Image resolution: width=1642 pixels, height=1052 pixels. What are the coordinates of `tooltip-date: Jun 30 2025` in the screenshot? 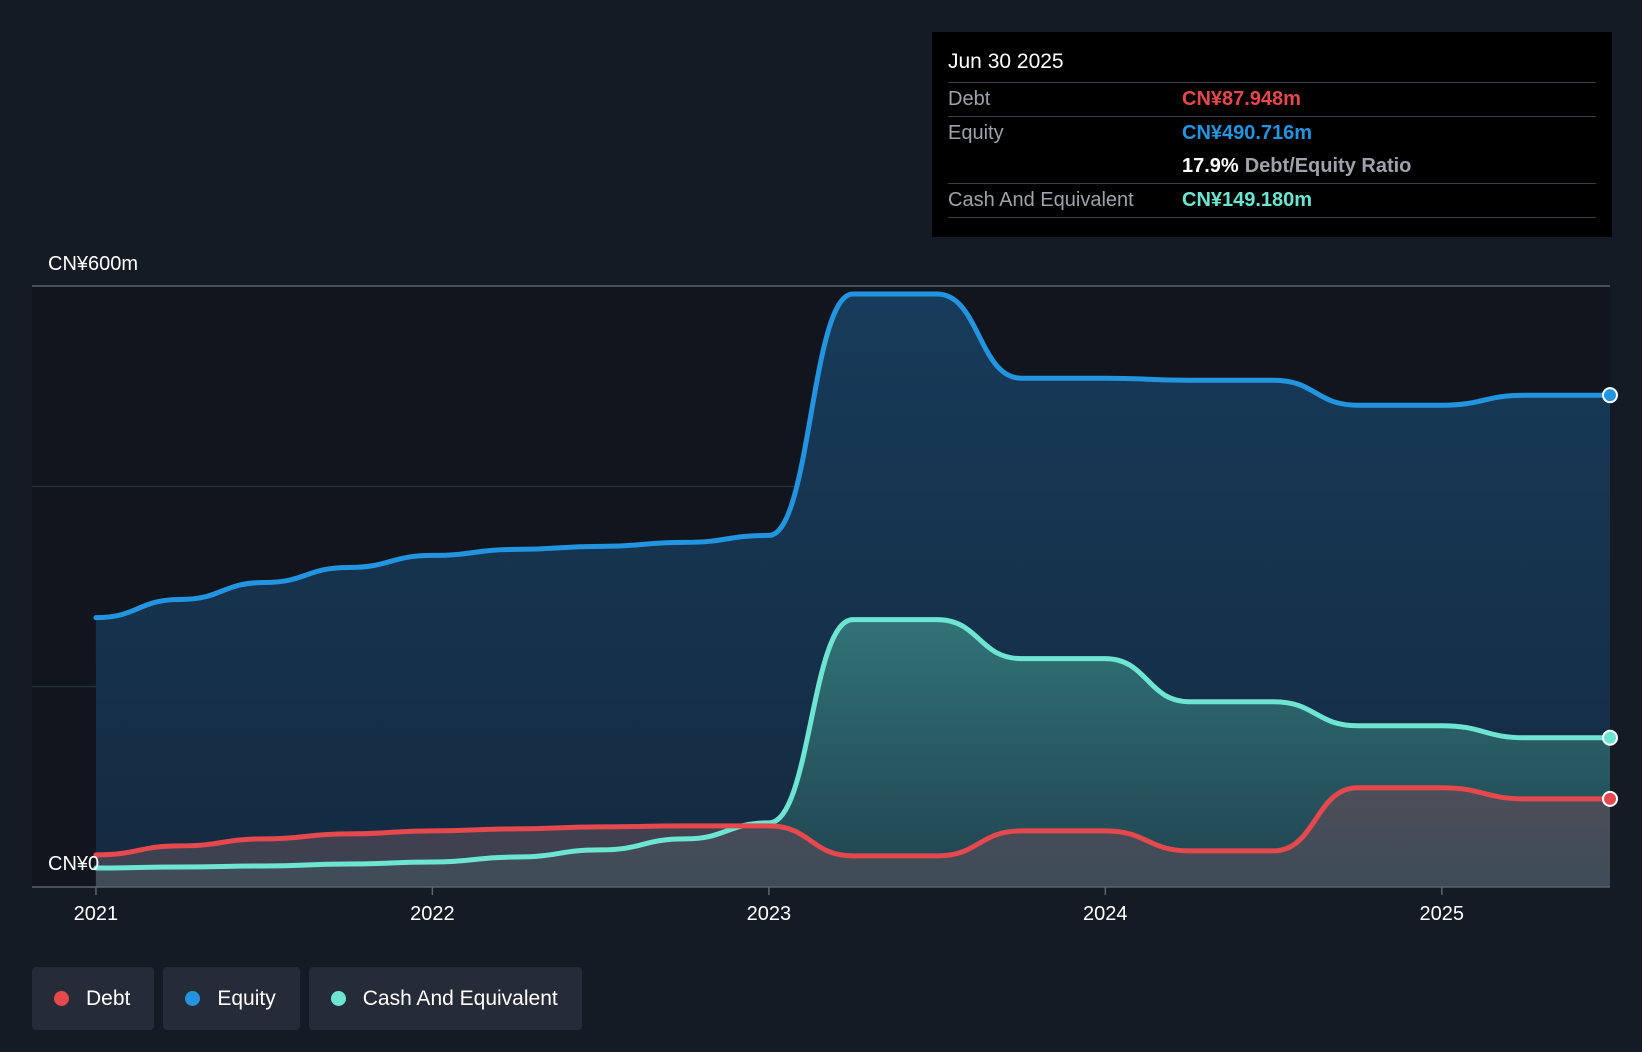 It's located at (1006, 61).